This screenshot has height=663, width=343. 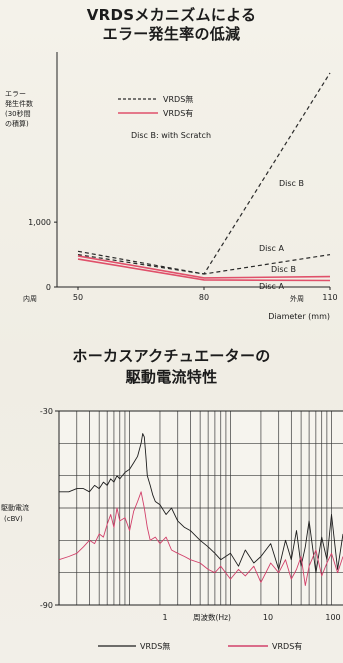 I want to click on chart1-title-line-1: VRDSメカニズムによる, so click(x=171, y=15).